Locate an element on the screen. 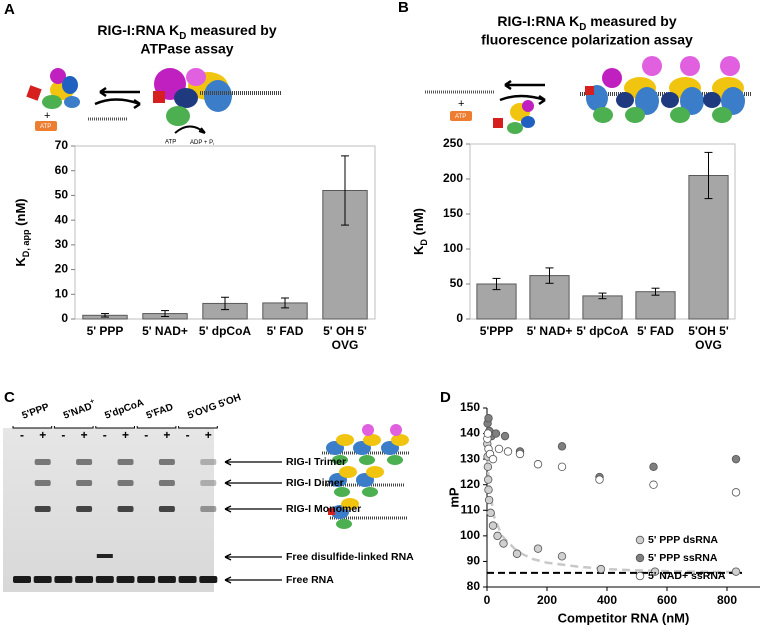 Image resolution: width=767 pixels, height=633 pixels. x-tick-label: 800 is located at coordinates (727, 600).